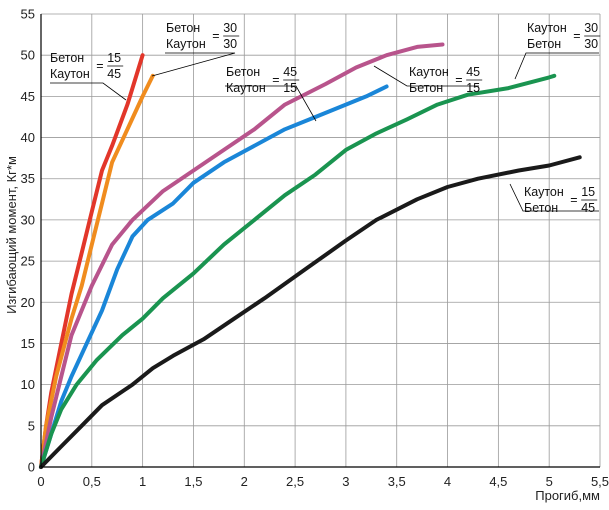 The image size is (609, 510). What do you see at coordinates (31, 425) in the screenshot?
I see `y-tick-label: 5` at bounding box center [31, 425].